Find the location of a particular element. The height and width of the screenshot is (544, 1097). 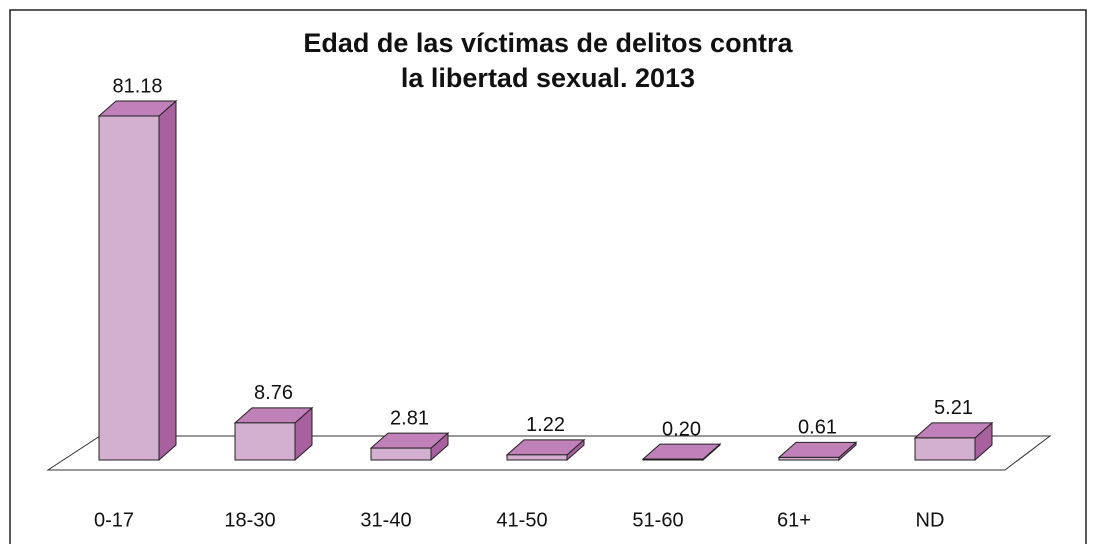

x-tick-label: 51-60 is located at coordinates (657, 520).